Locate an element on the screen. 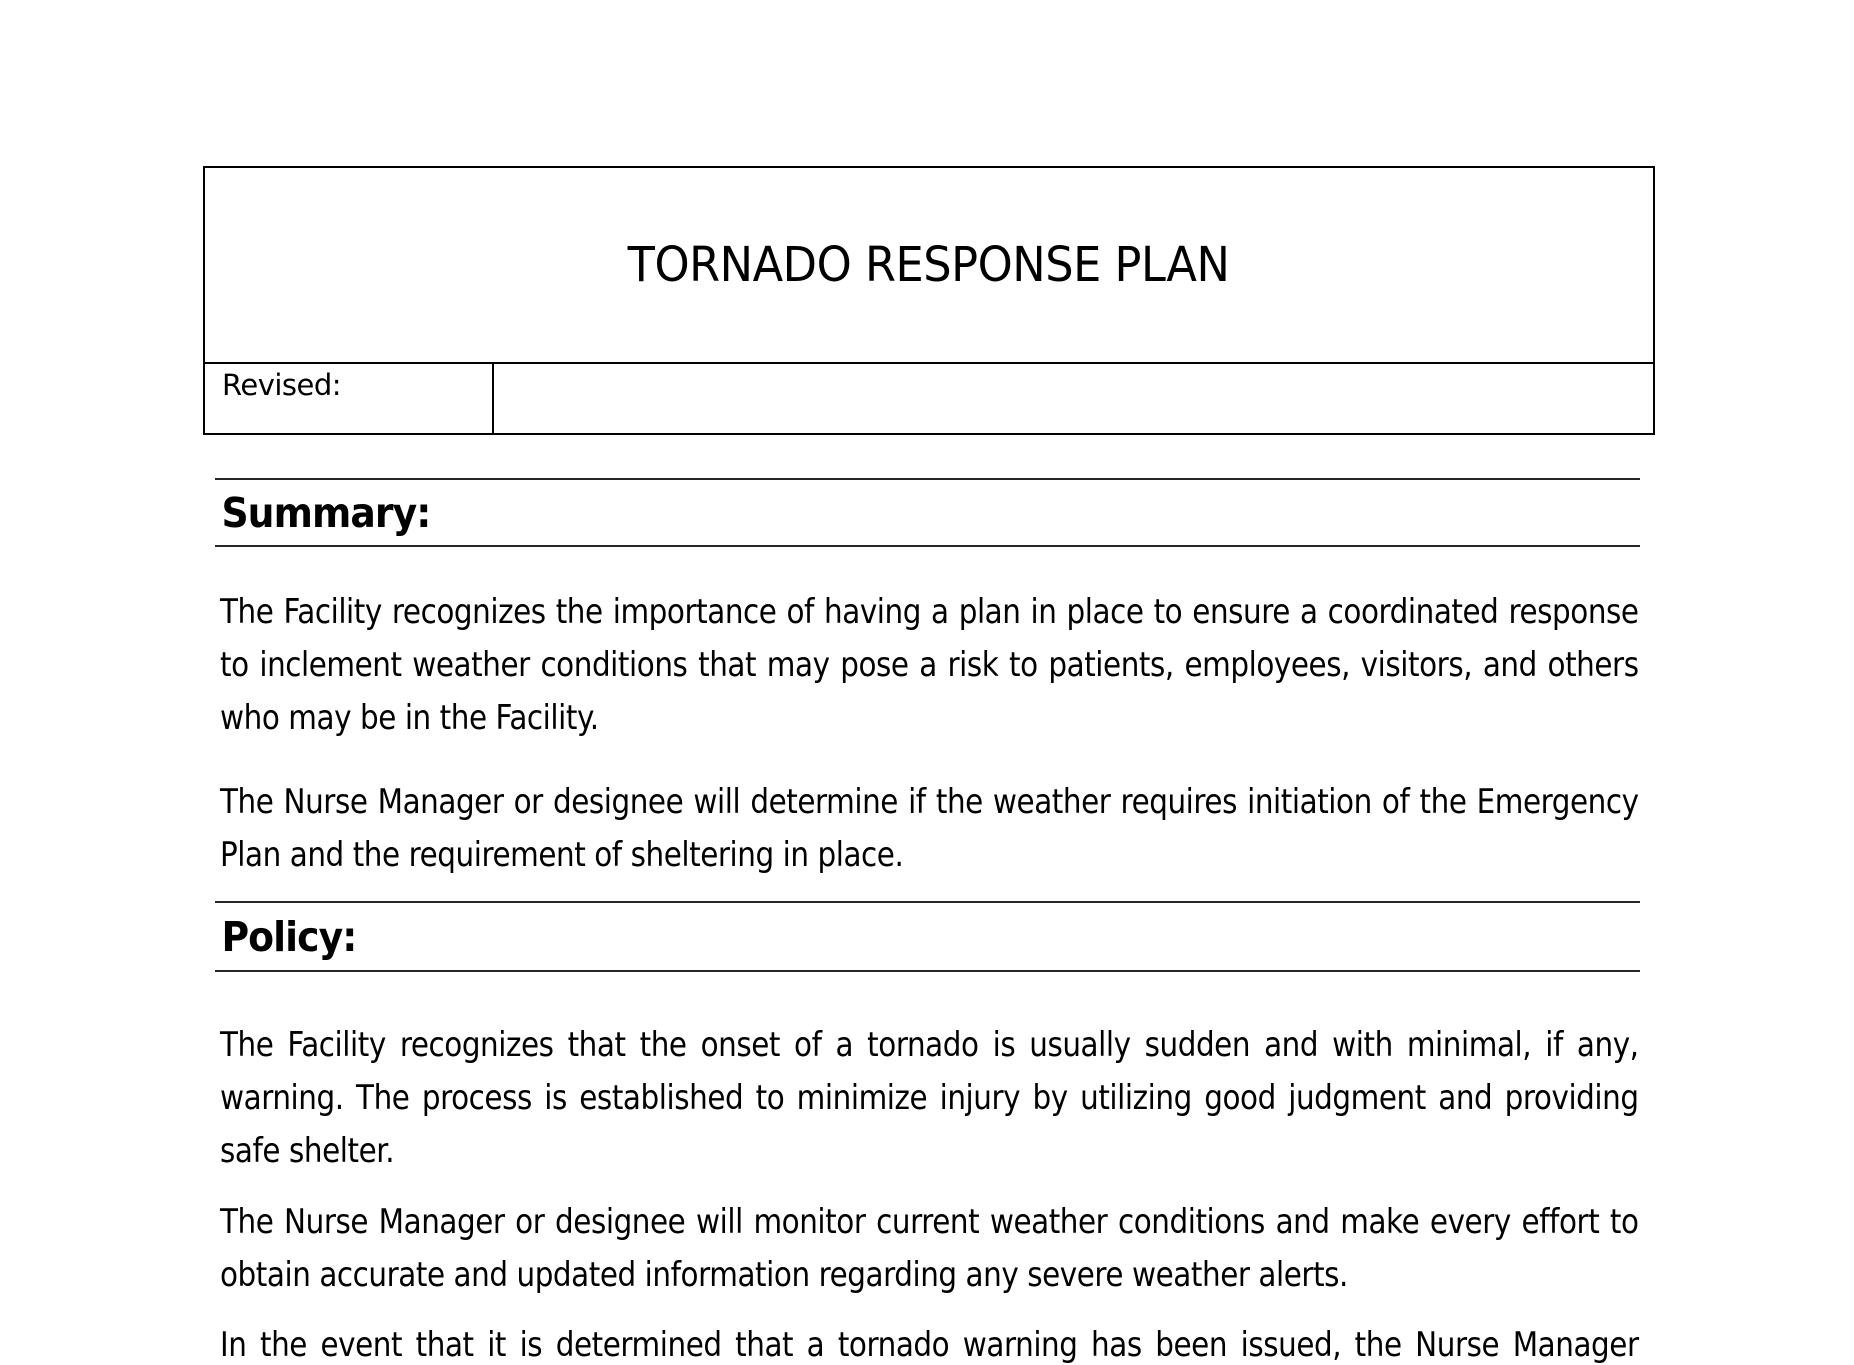 This screenshot has height=1365, width=1854. revised-label: Revised: is located at coordinates (282, 385).